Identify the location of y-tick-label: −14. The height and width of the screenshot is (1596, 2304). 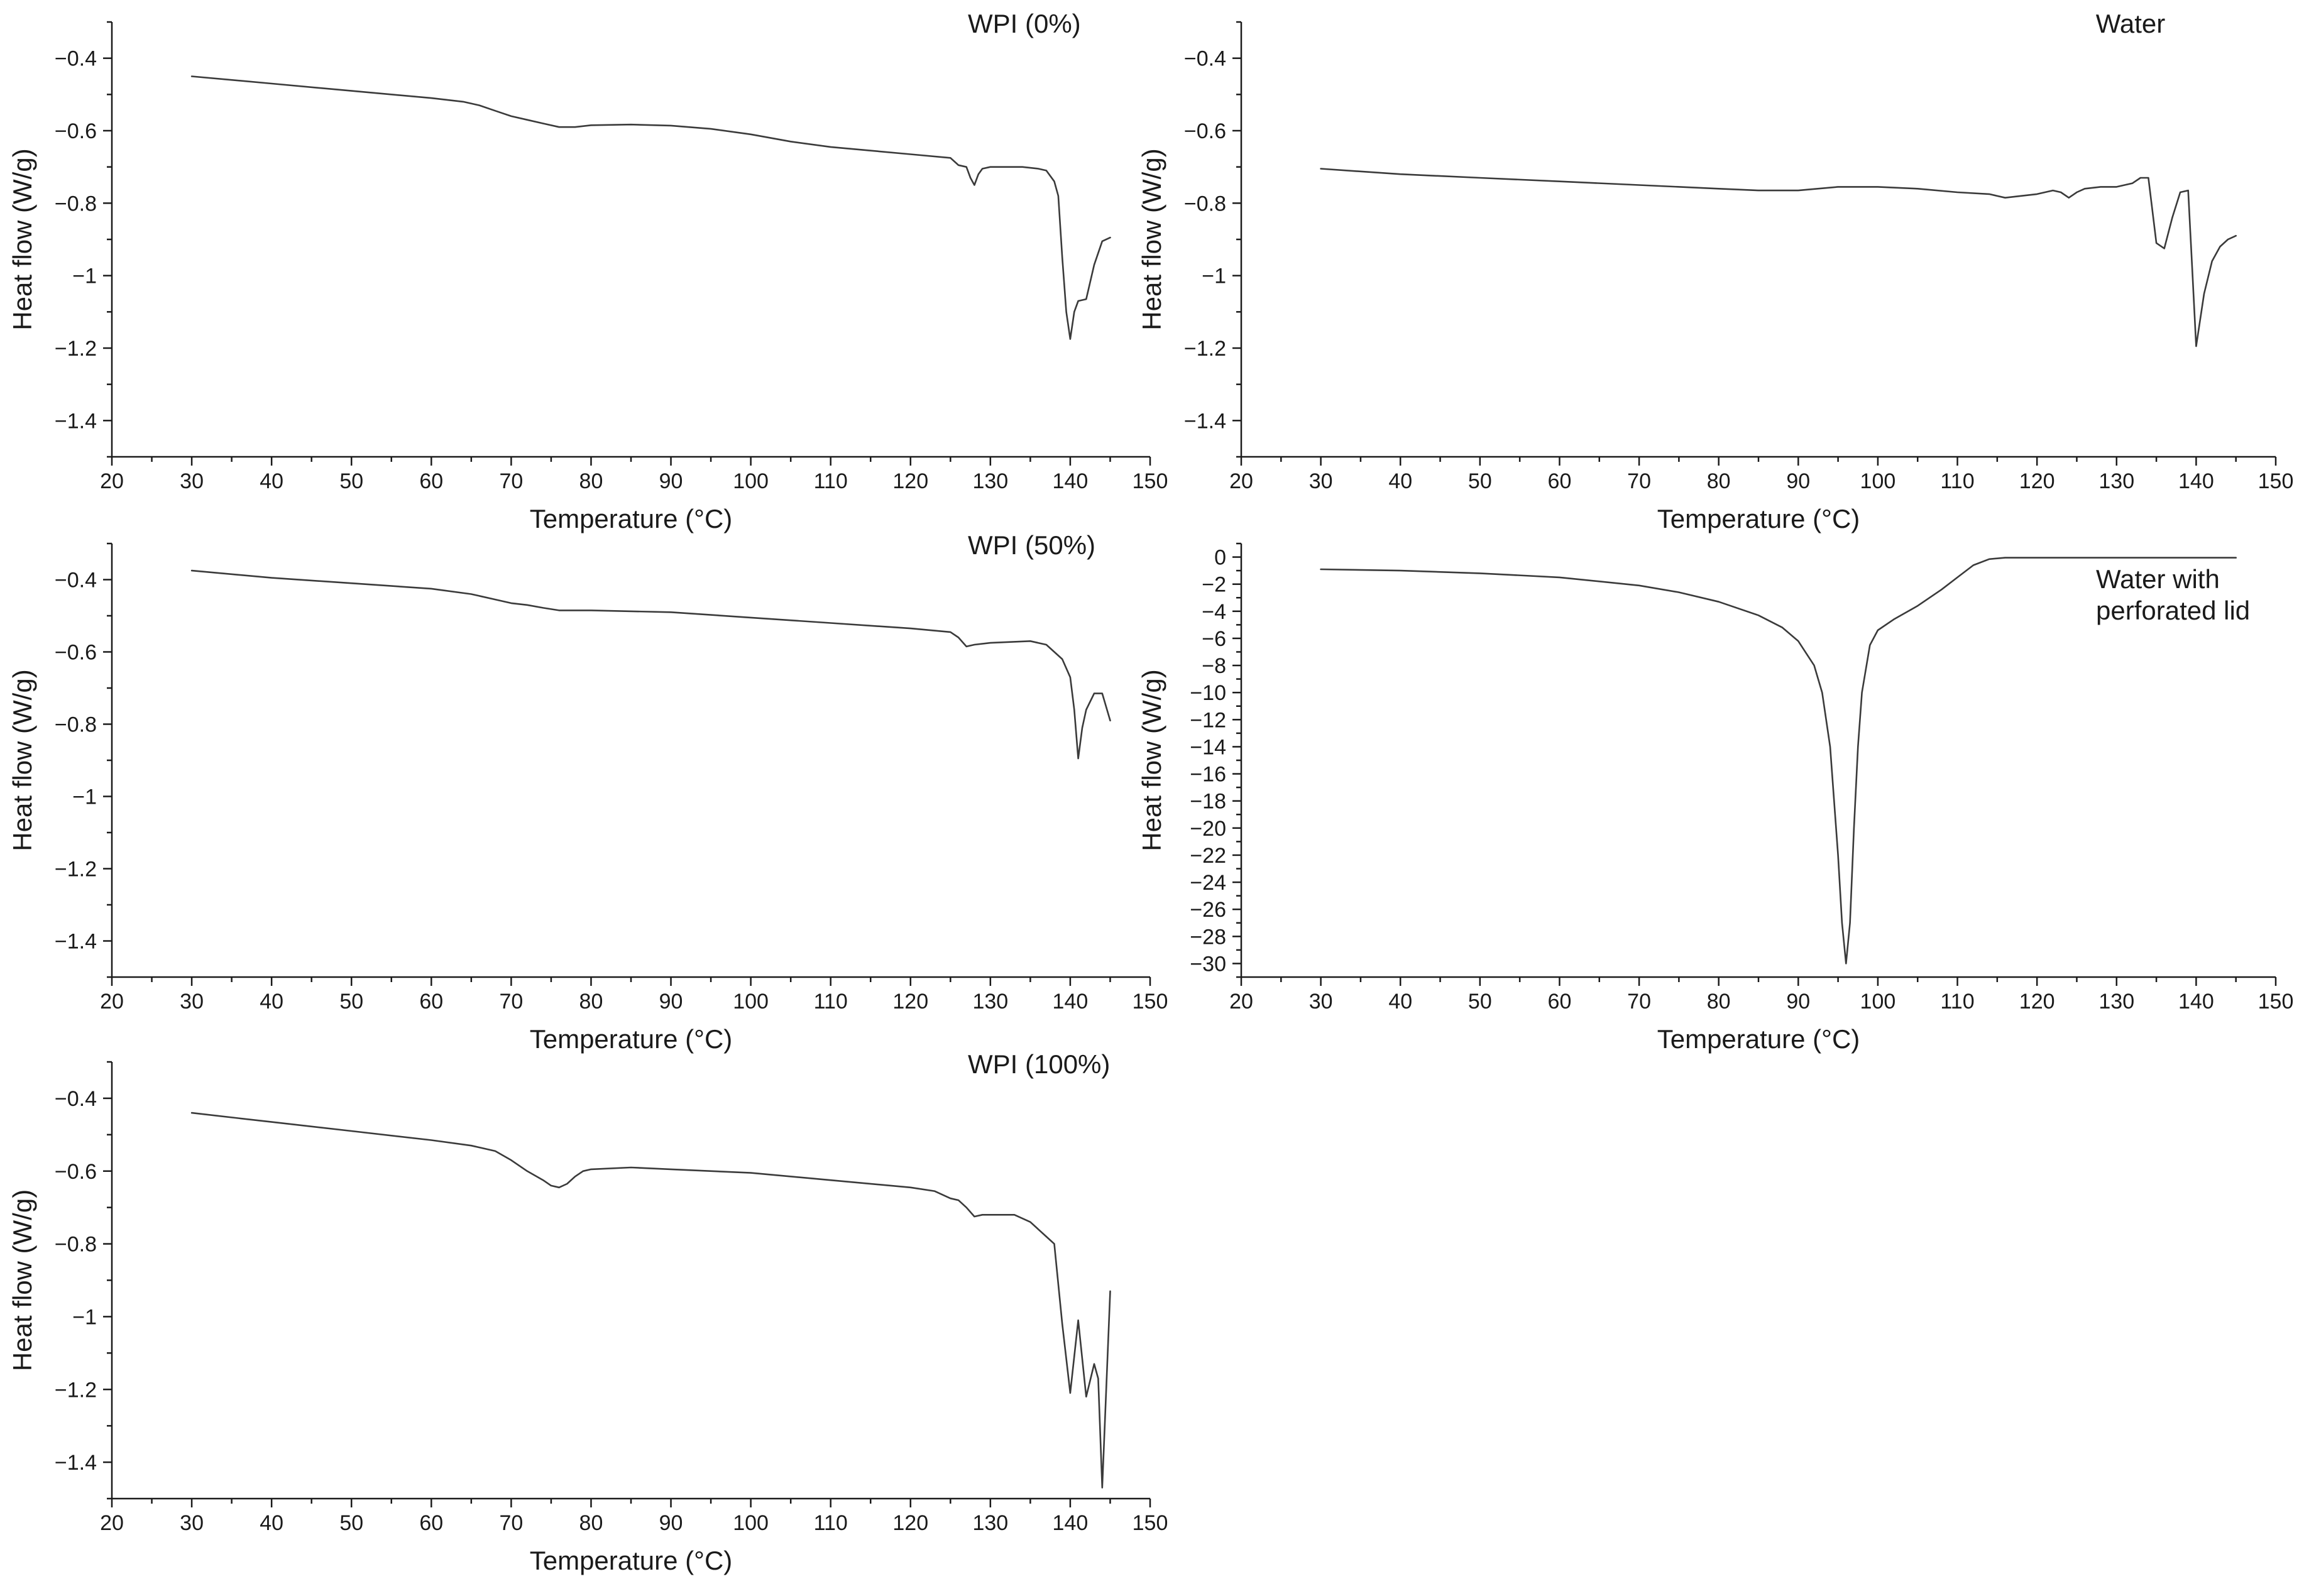
(1208, 747).